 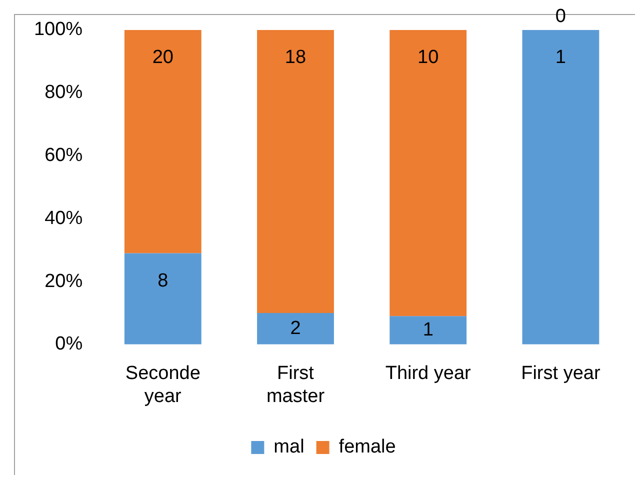 What do you see at coordinates (561, 373) in the screenshot?
I see `x-tick-label: First year` at bounding box center [561, 373].